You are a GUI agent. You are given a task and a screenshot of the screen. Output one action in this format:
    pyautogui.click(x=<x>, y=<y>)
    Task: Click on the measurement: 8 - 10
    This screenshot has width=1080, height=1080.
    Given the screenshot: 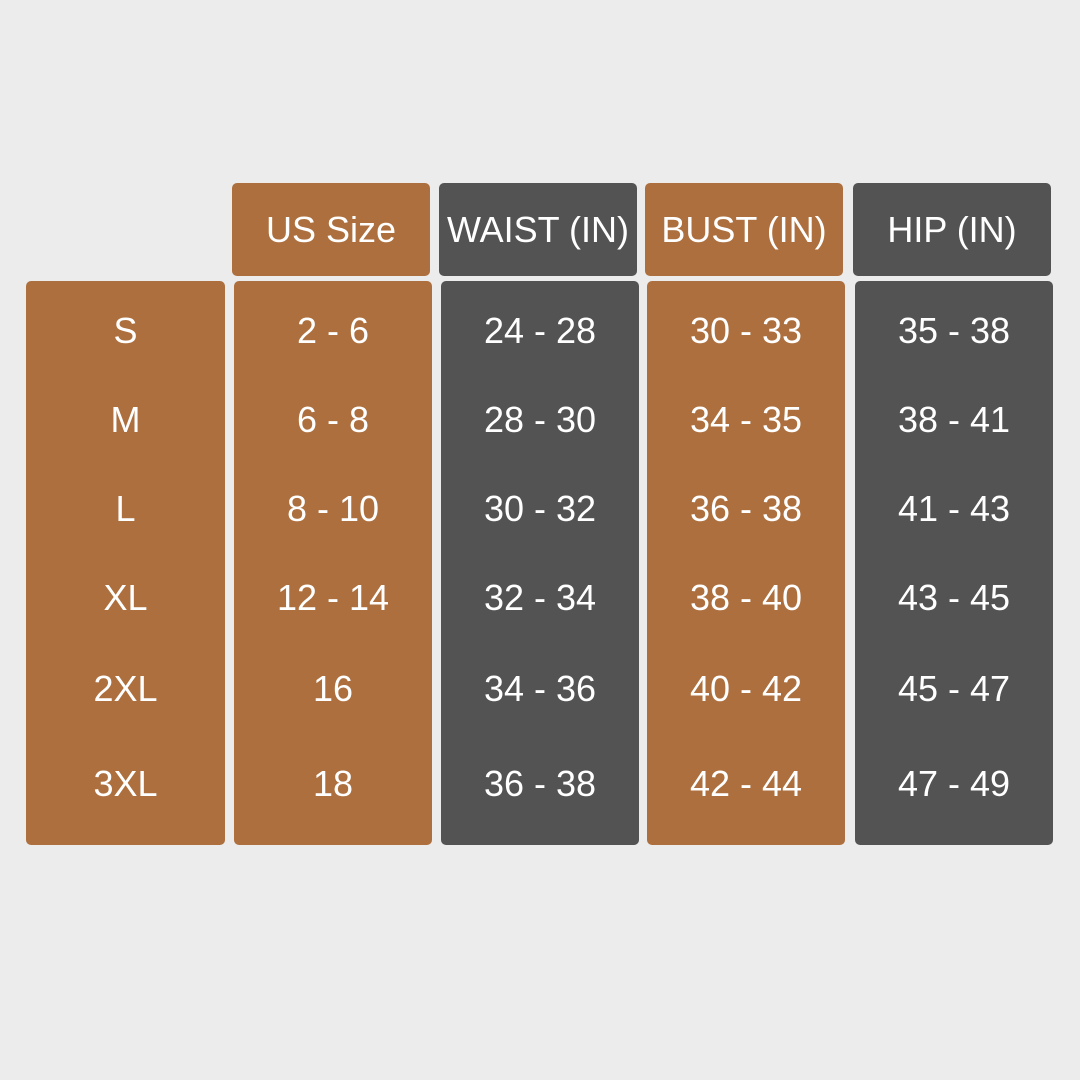 What is the action you would take?
    pyautogui.click(x=333, y=508)
    